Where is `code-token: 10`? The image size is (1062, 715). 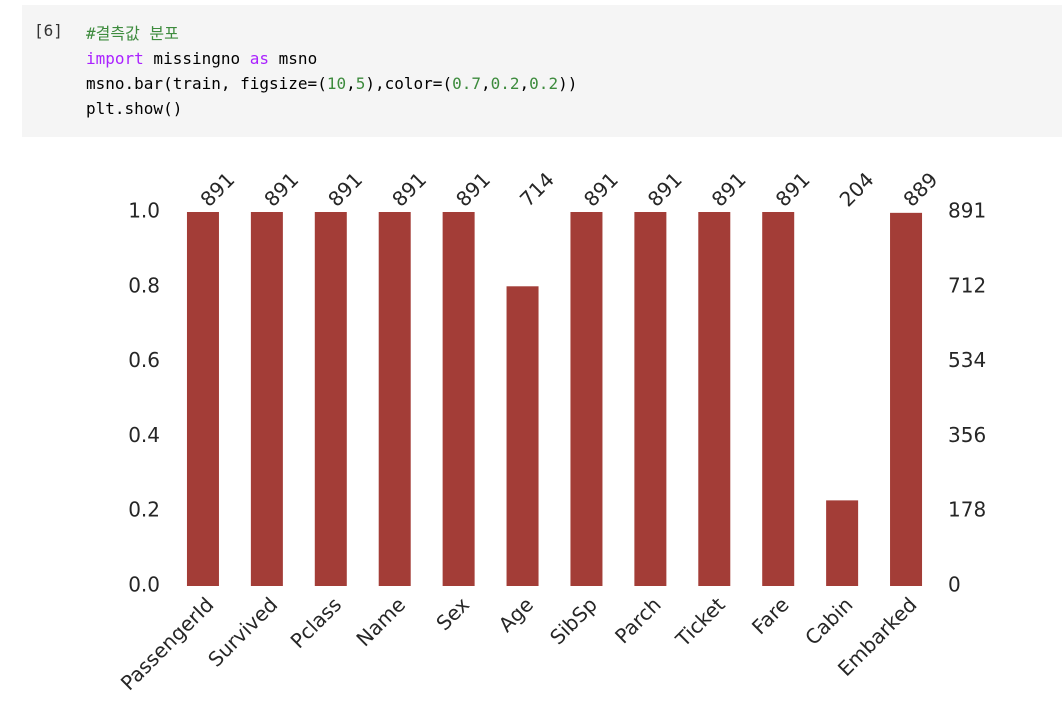
code-token: 10 is located at coordinates (336, 83).